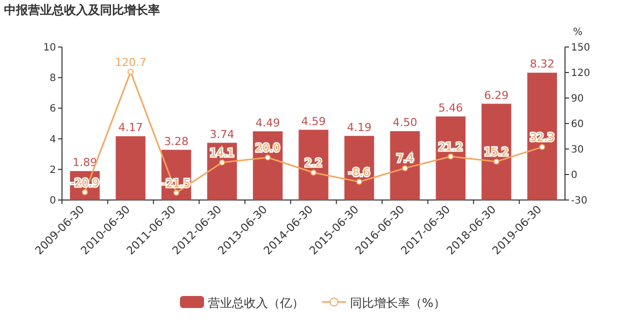  I want to click on data-label: -8.6, so click(359, 172).